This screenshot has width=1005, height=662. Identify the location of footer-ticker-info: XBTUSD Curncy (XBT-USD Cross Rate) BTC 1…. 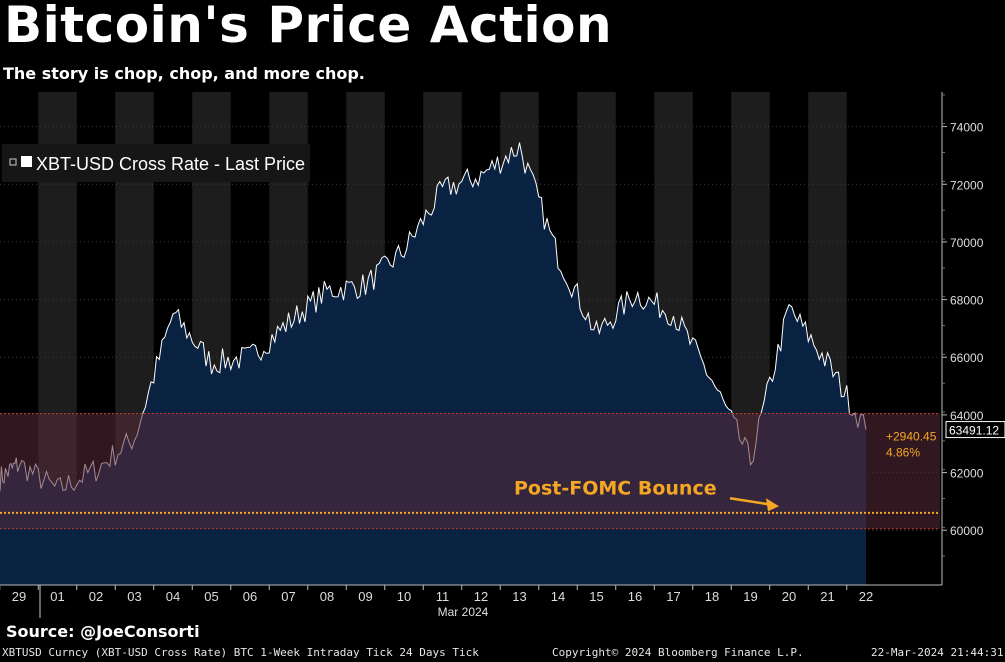
(240, 652).